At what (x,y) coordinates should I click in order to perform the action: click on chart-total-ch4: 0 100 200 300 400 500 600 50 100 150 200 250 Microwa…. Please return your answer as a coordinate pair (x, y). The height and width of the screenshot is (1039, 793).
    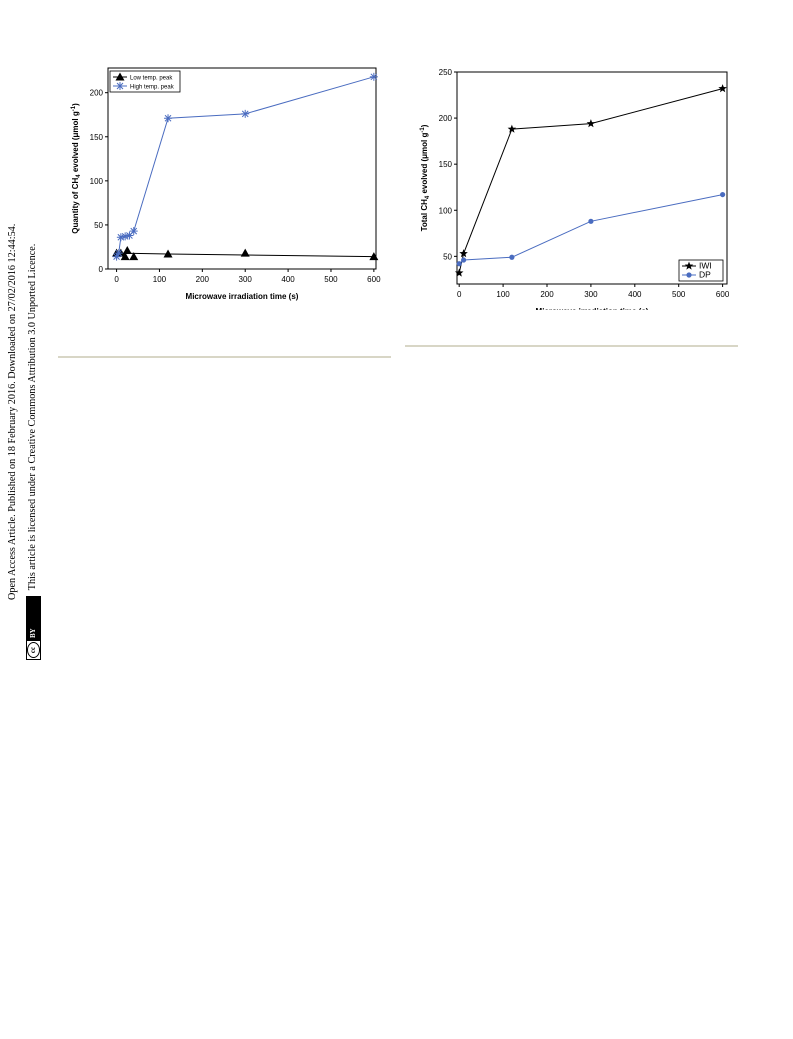
    Looking at the image, I should click on (575, 192).